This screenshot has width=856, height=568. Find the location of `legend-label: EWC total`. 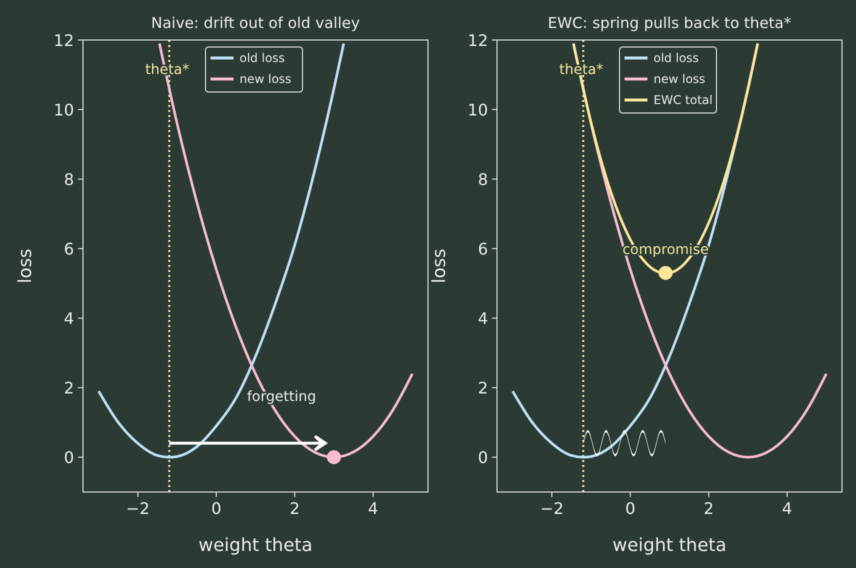

legend-label: EWC total is located at coordinates (683, 100).